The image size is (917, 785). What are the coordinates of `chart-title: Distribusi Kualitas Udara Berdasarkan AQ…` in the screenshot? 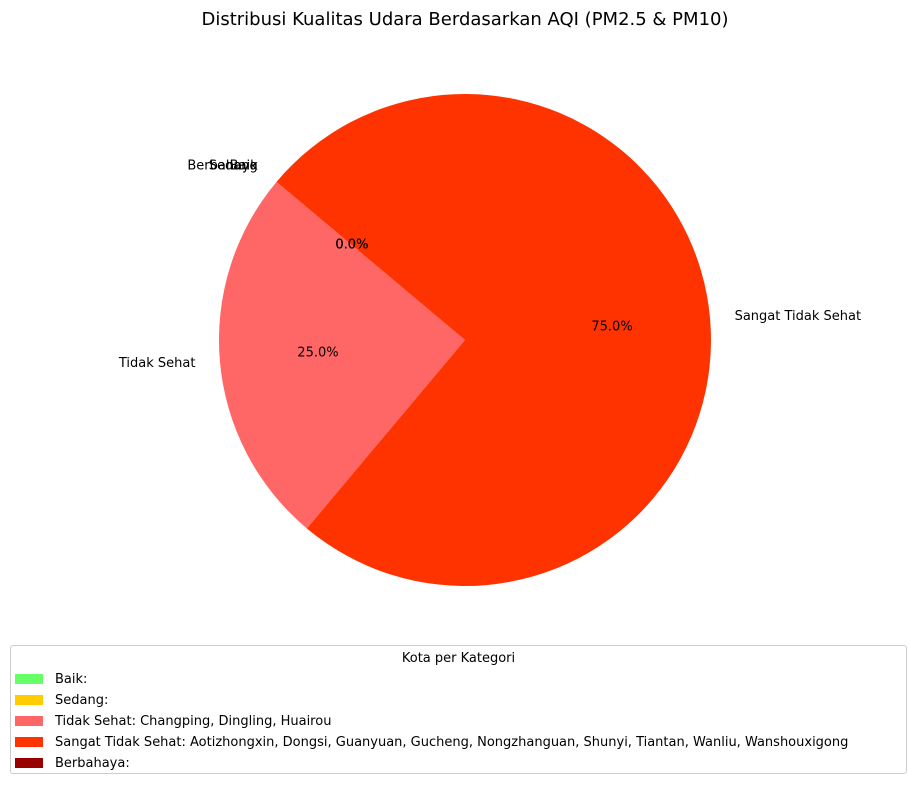 It's located at (464, 19).